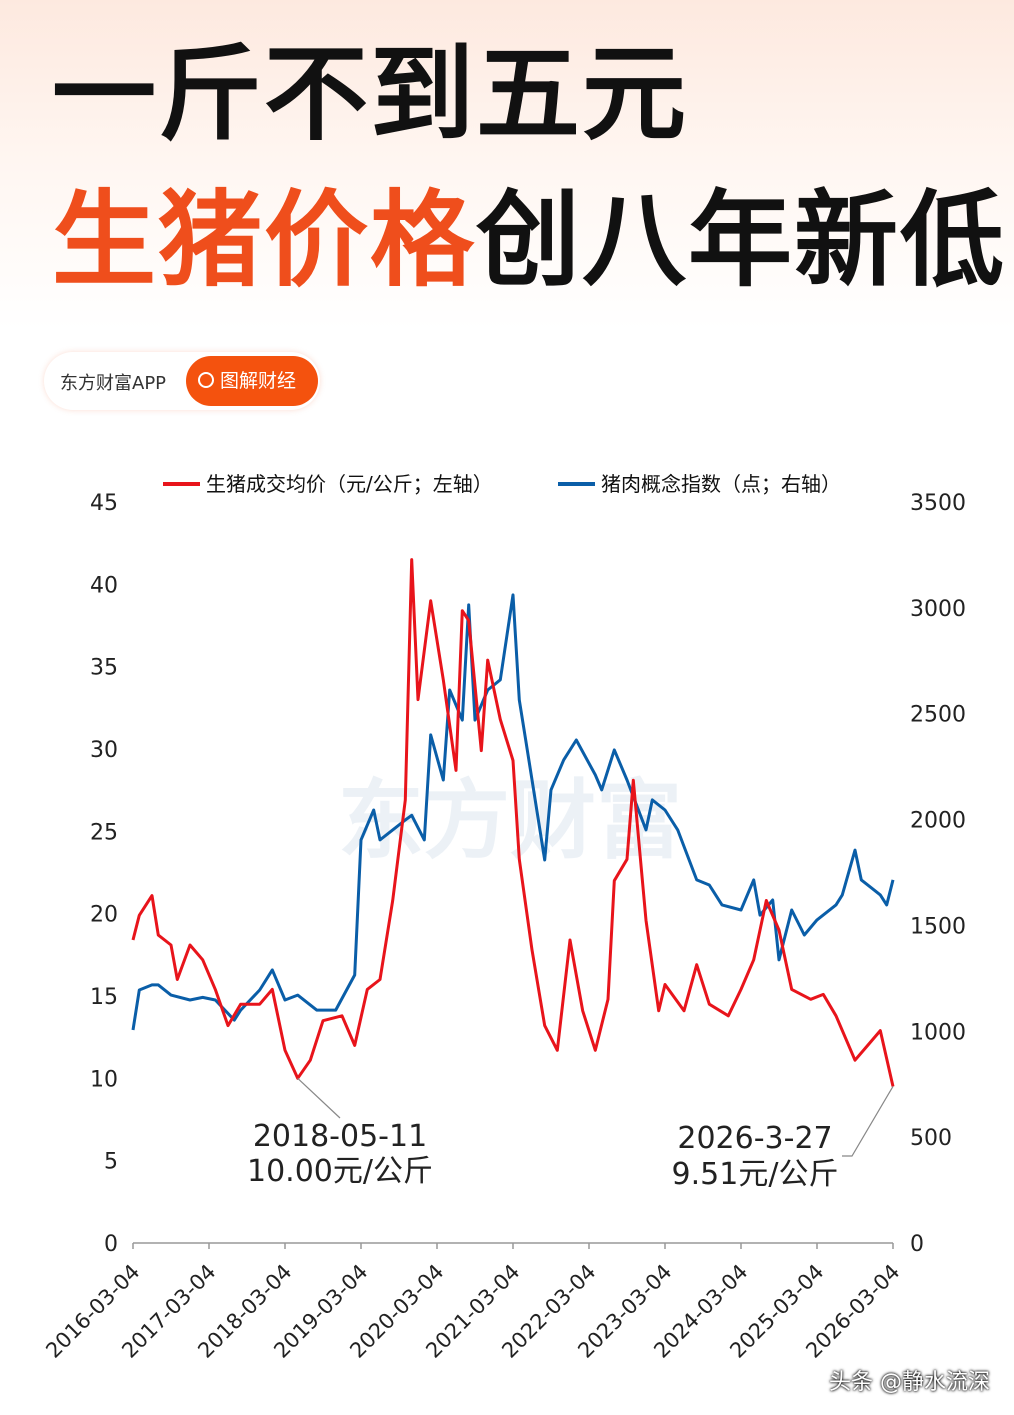 The width and height of the screenshot is (1014, 1415). Describe the element at coordinates (104, 915) in the screenshot. I see `y-left-tick-label: 20` at that location.